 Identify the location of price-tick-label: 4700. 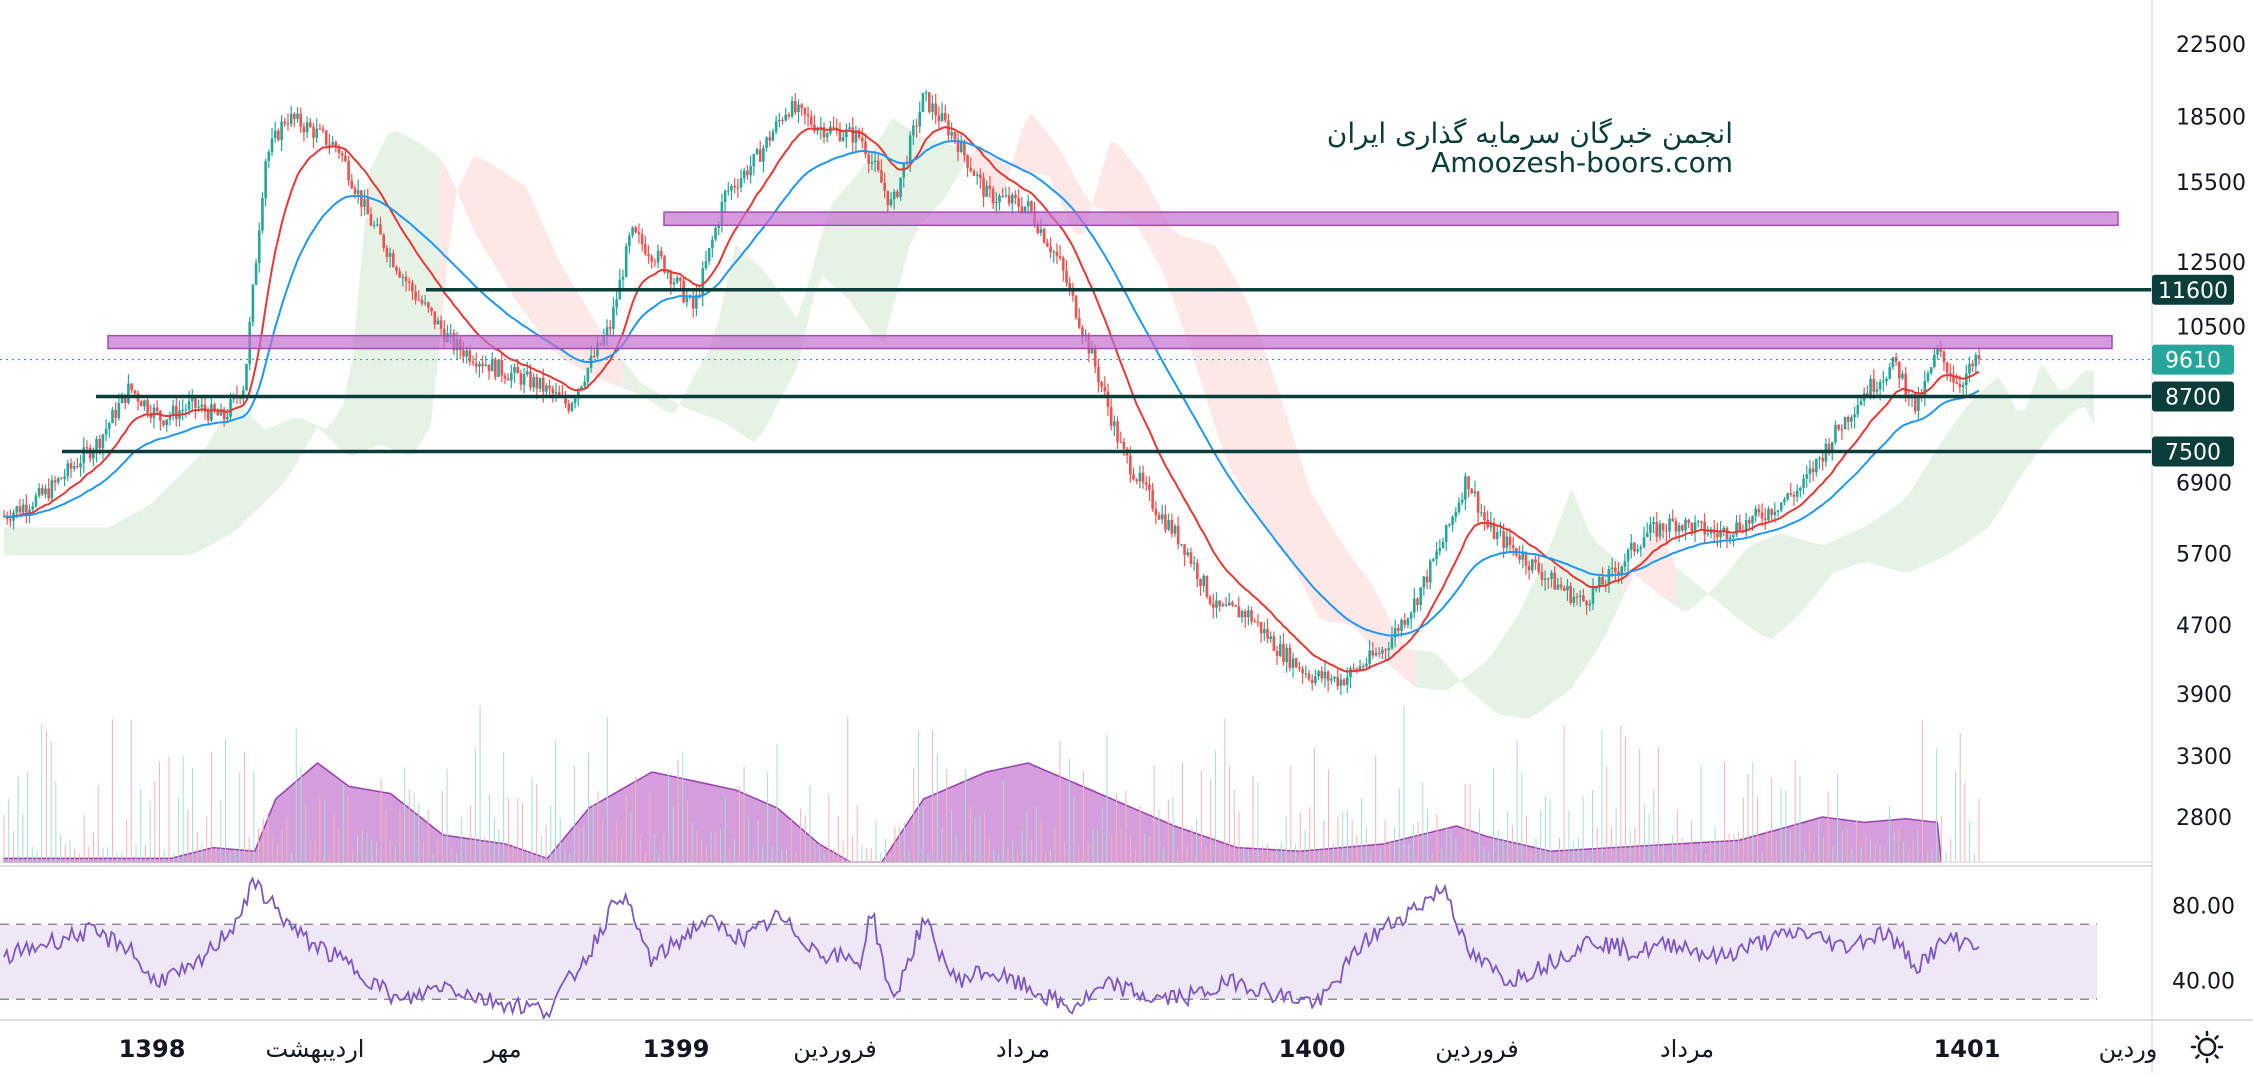
(2204, 626).